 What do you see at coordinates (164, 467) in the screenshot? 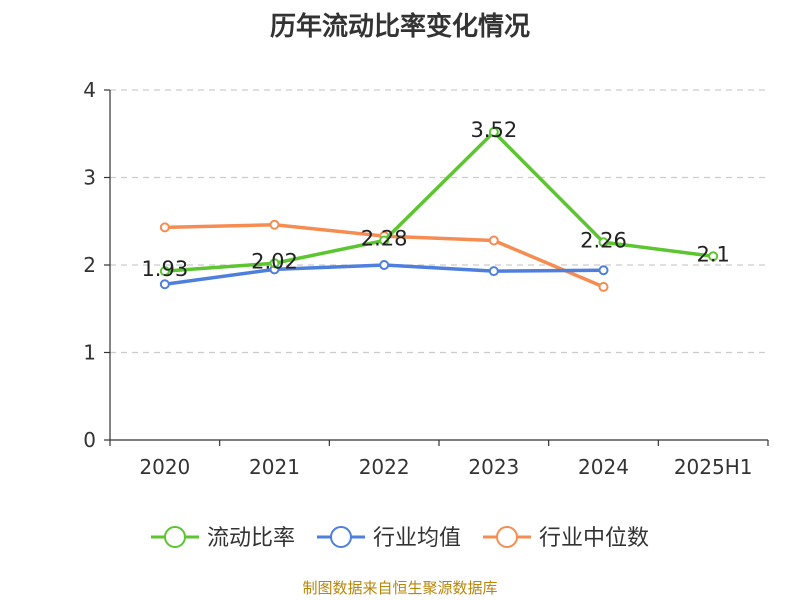
I see `x-tick-label: 2020` at bounding box center [164, 467].